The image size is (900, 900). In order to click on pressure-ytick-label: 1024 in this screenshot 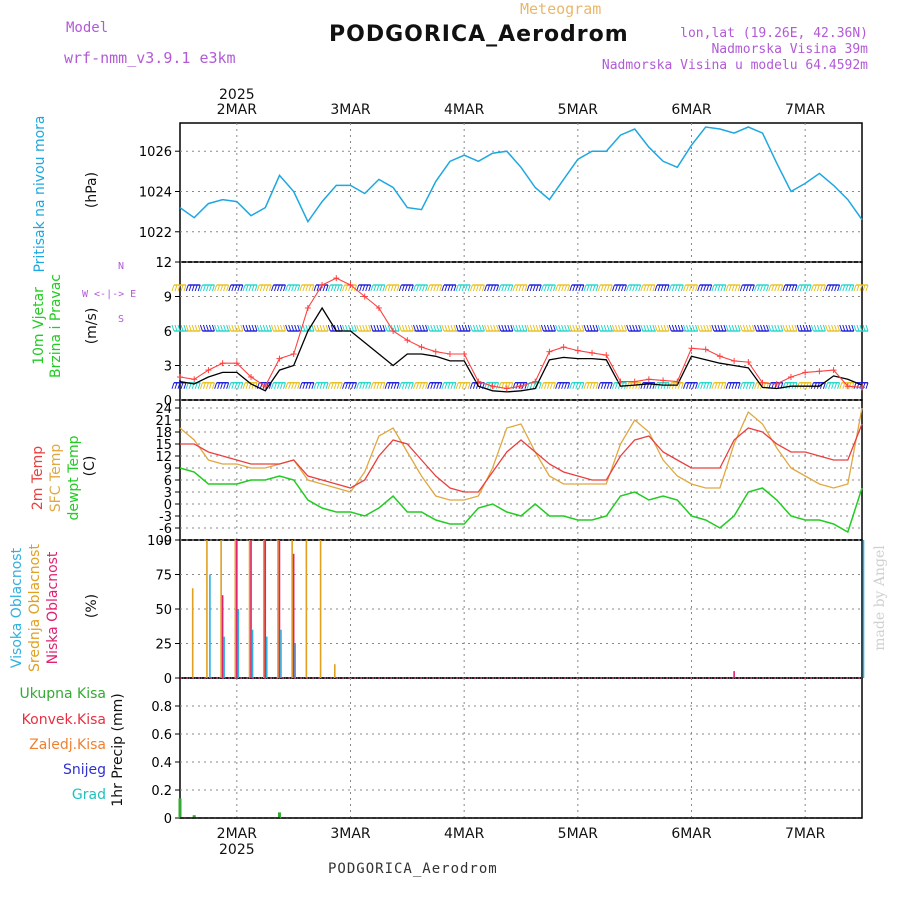, I will do `click(155, 192)`.